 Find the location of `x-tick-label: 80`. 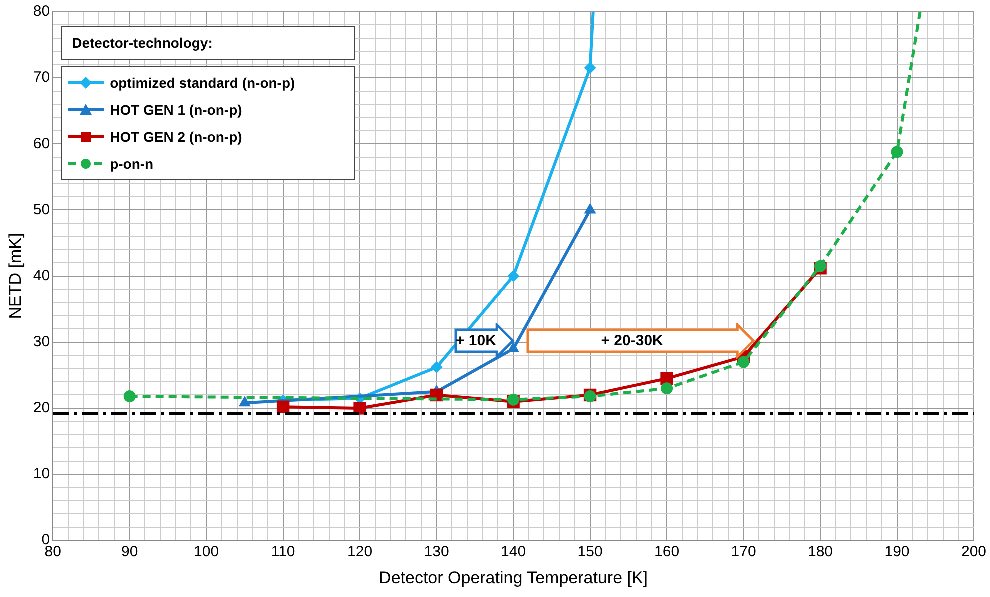

x-tick-label: 80 is located at coordinates (53, 552).